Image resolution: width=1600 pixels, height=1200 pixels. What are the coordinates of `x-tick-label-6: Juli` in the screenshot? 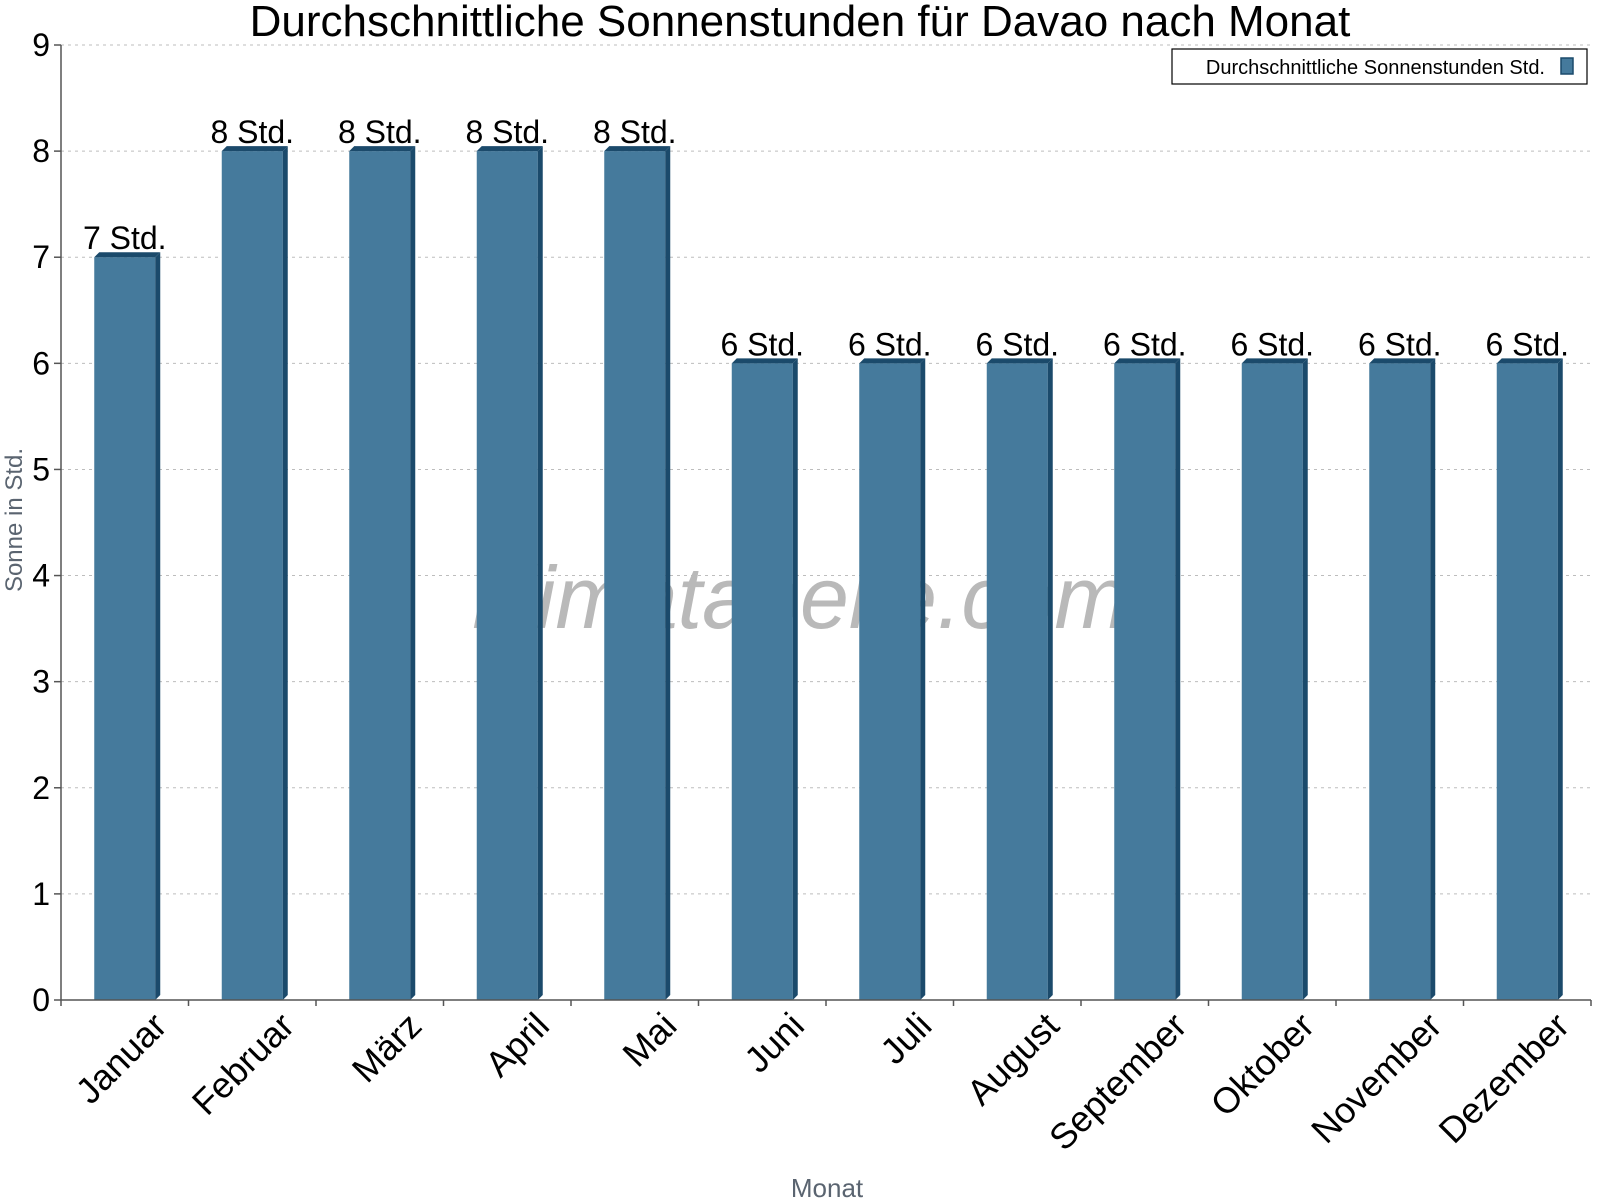 It's located at (905, 1038).